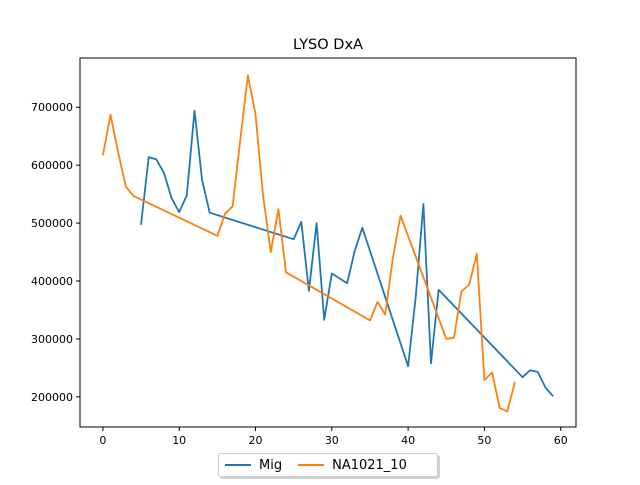 The height and width of the screenshot is (485, 640). What do you see at coordinates (256, 440) in the screenshot?
I see `x-tick-label: 20` at bounding box center [256, 440].